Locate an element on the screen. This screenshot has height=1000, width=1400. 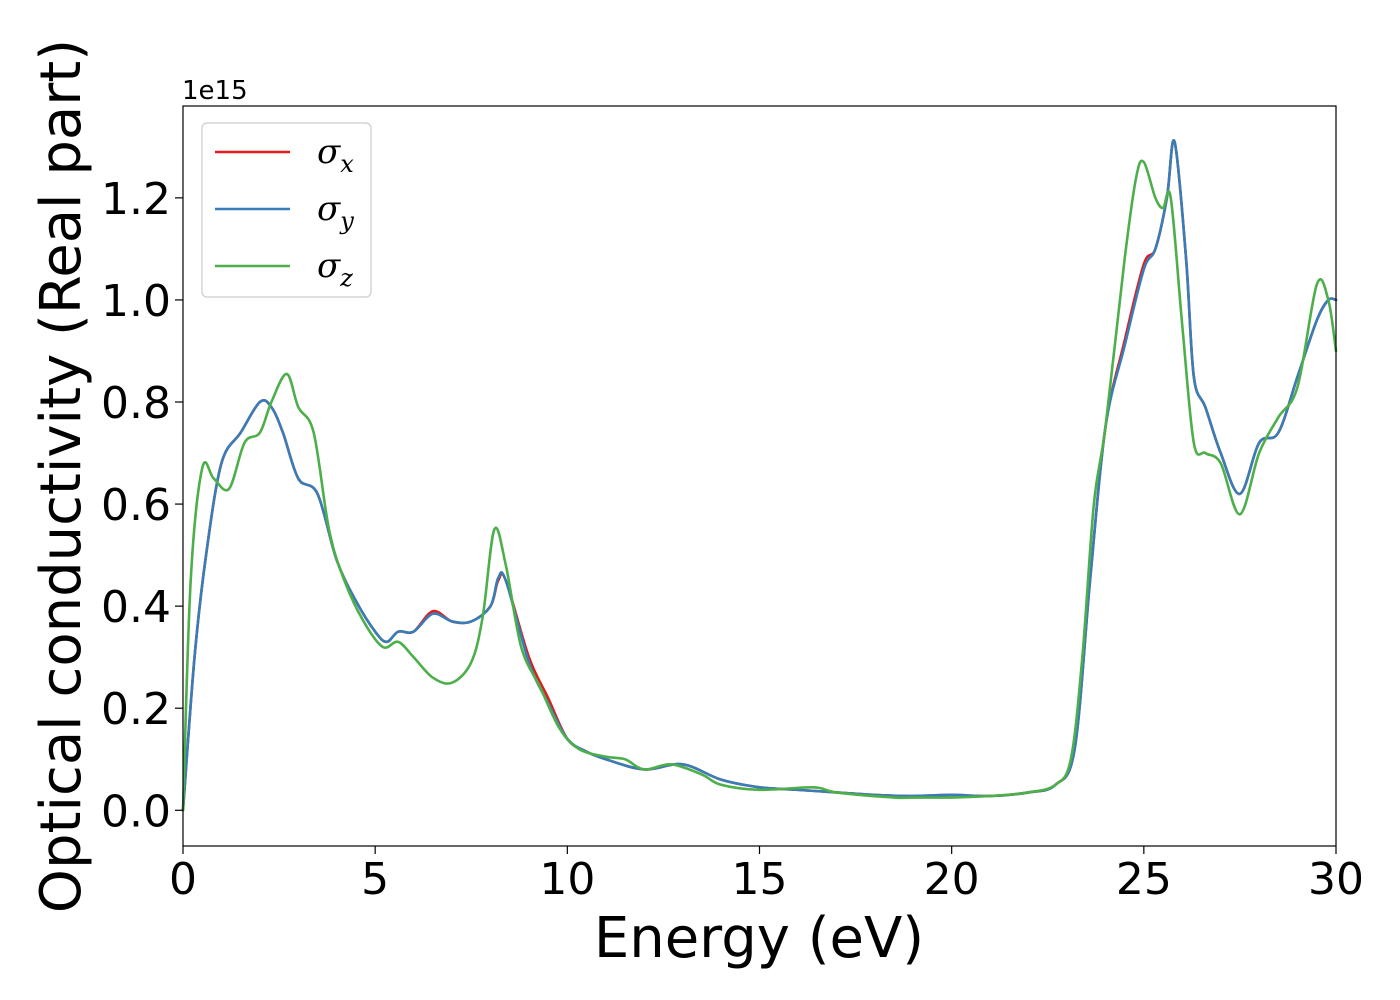
x-axis-title: Energy (eV) is located at coordinates (759, 938).